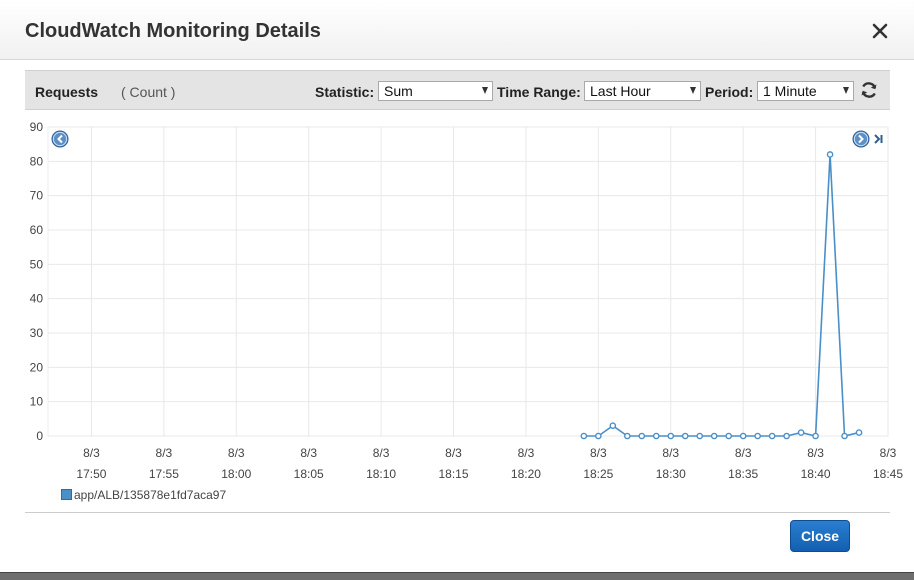  What do you see at coordinates (37, 264) in the screenshot?
I see `y-tick-label: 50` at bounding box center [37, 264].